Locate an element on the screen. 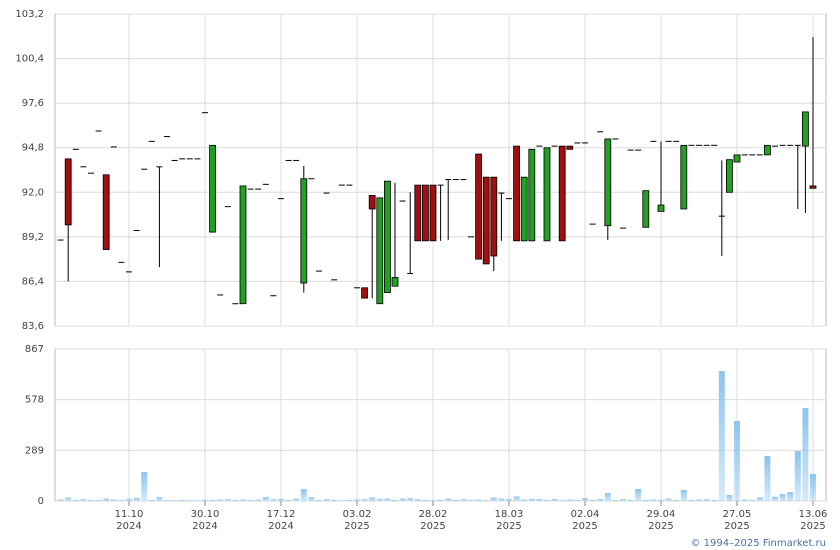  volume-tick-label: 867 is located at coordinates (34, 349).